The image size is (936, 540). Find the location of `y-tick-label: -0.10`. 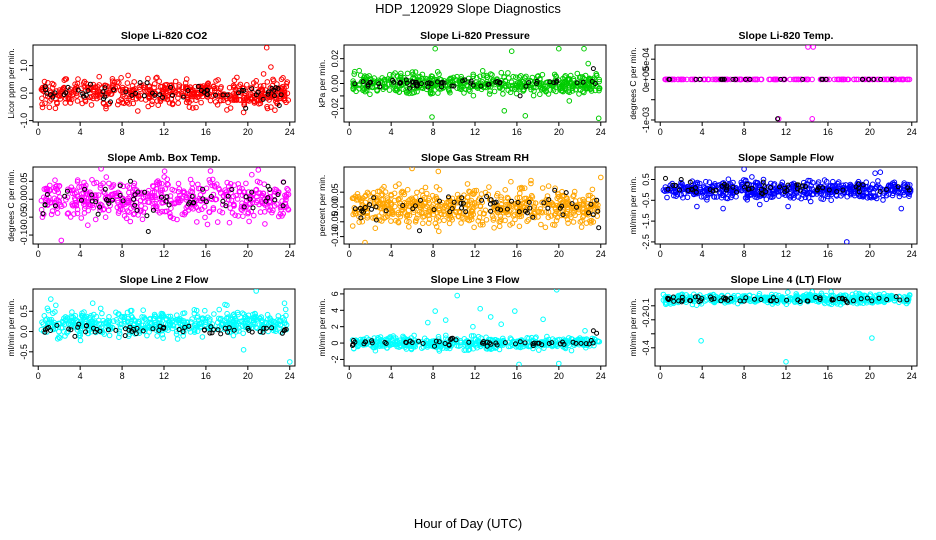

y-tick-label: -0.10 is located at coordinates (24, 235).